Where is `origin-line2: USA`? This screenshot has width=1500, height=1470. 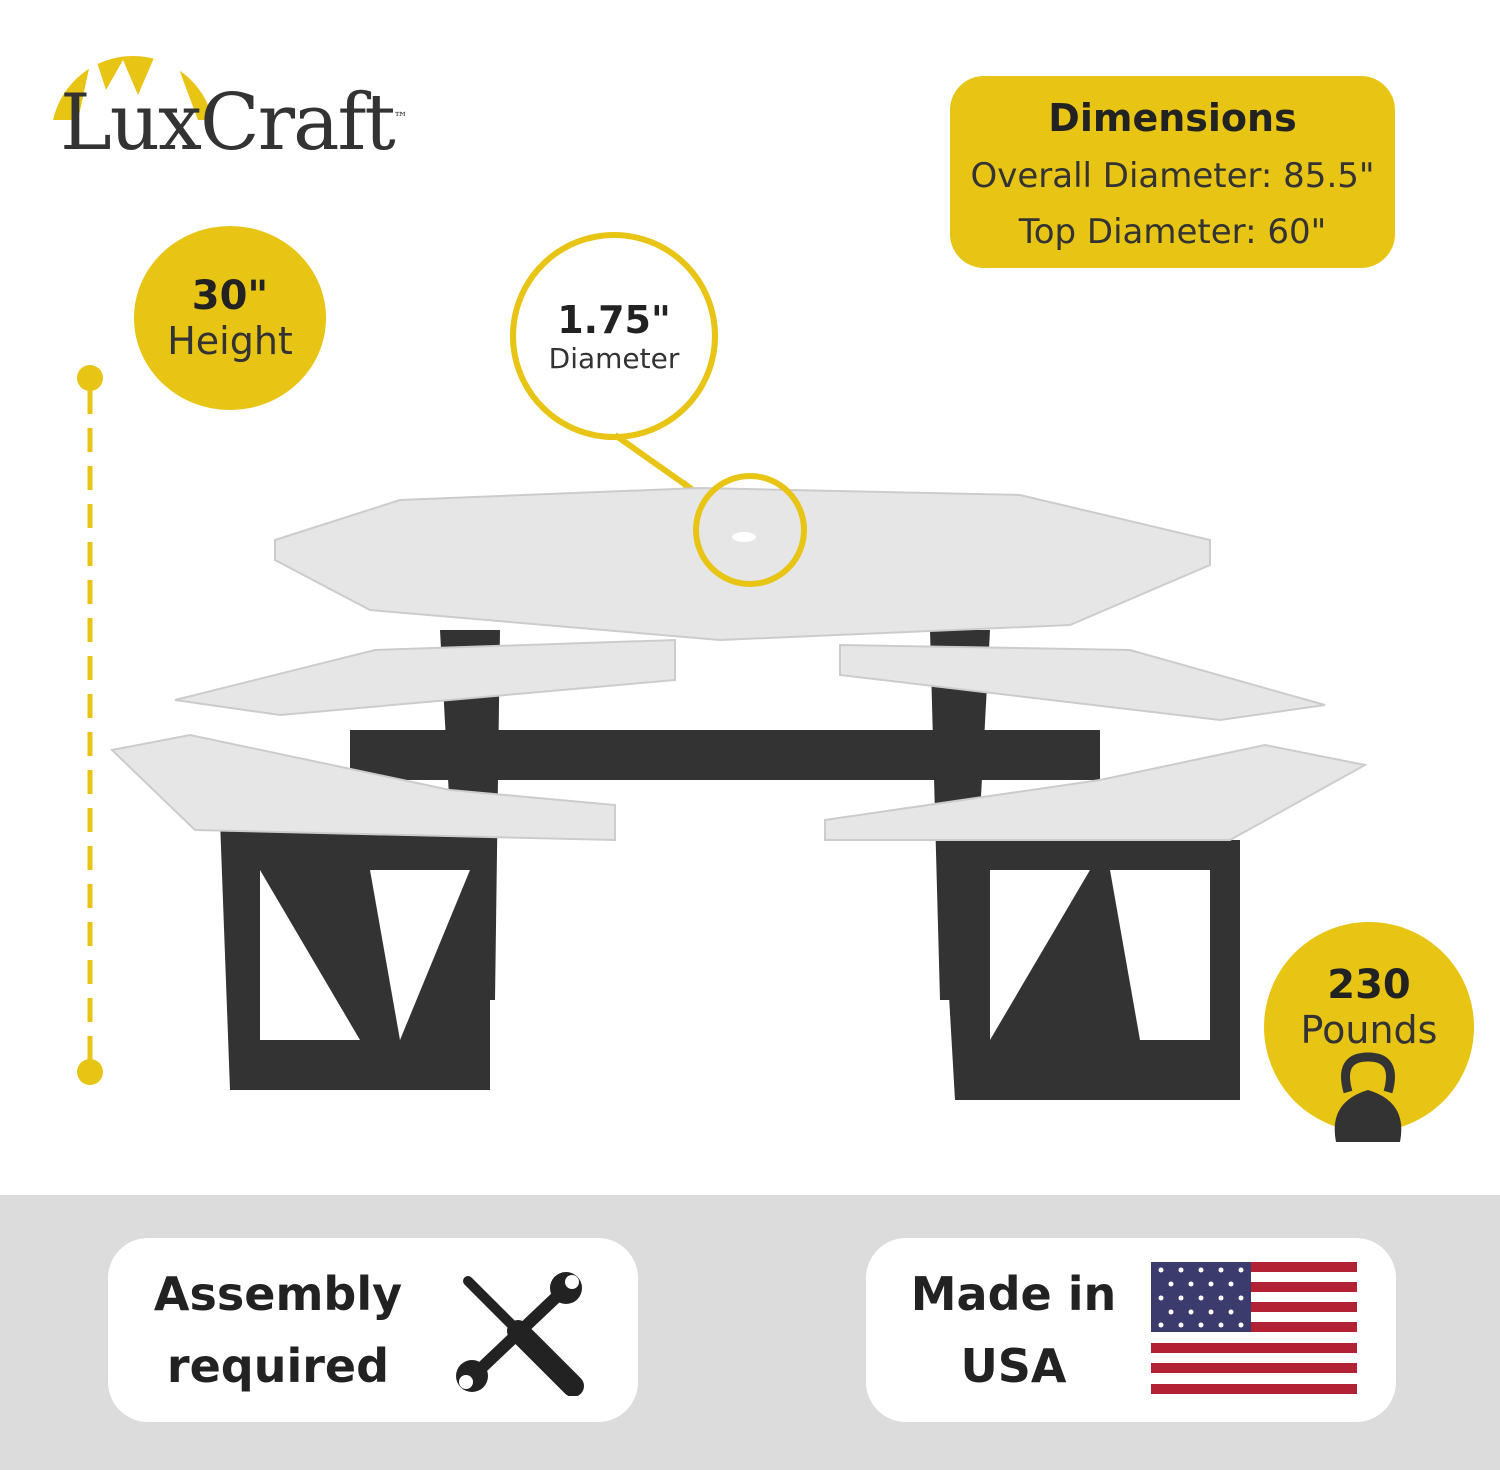
origin-line2: USA is located at coordinates (1013, 1366).